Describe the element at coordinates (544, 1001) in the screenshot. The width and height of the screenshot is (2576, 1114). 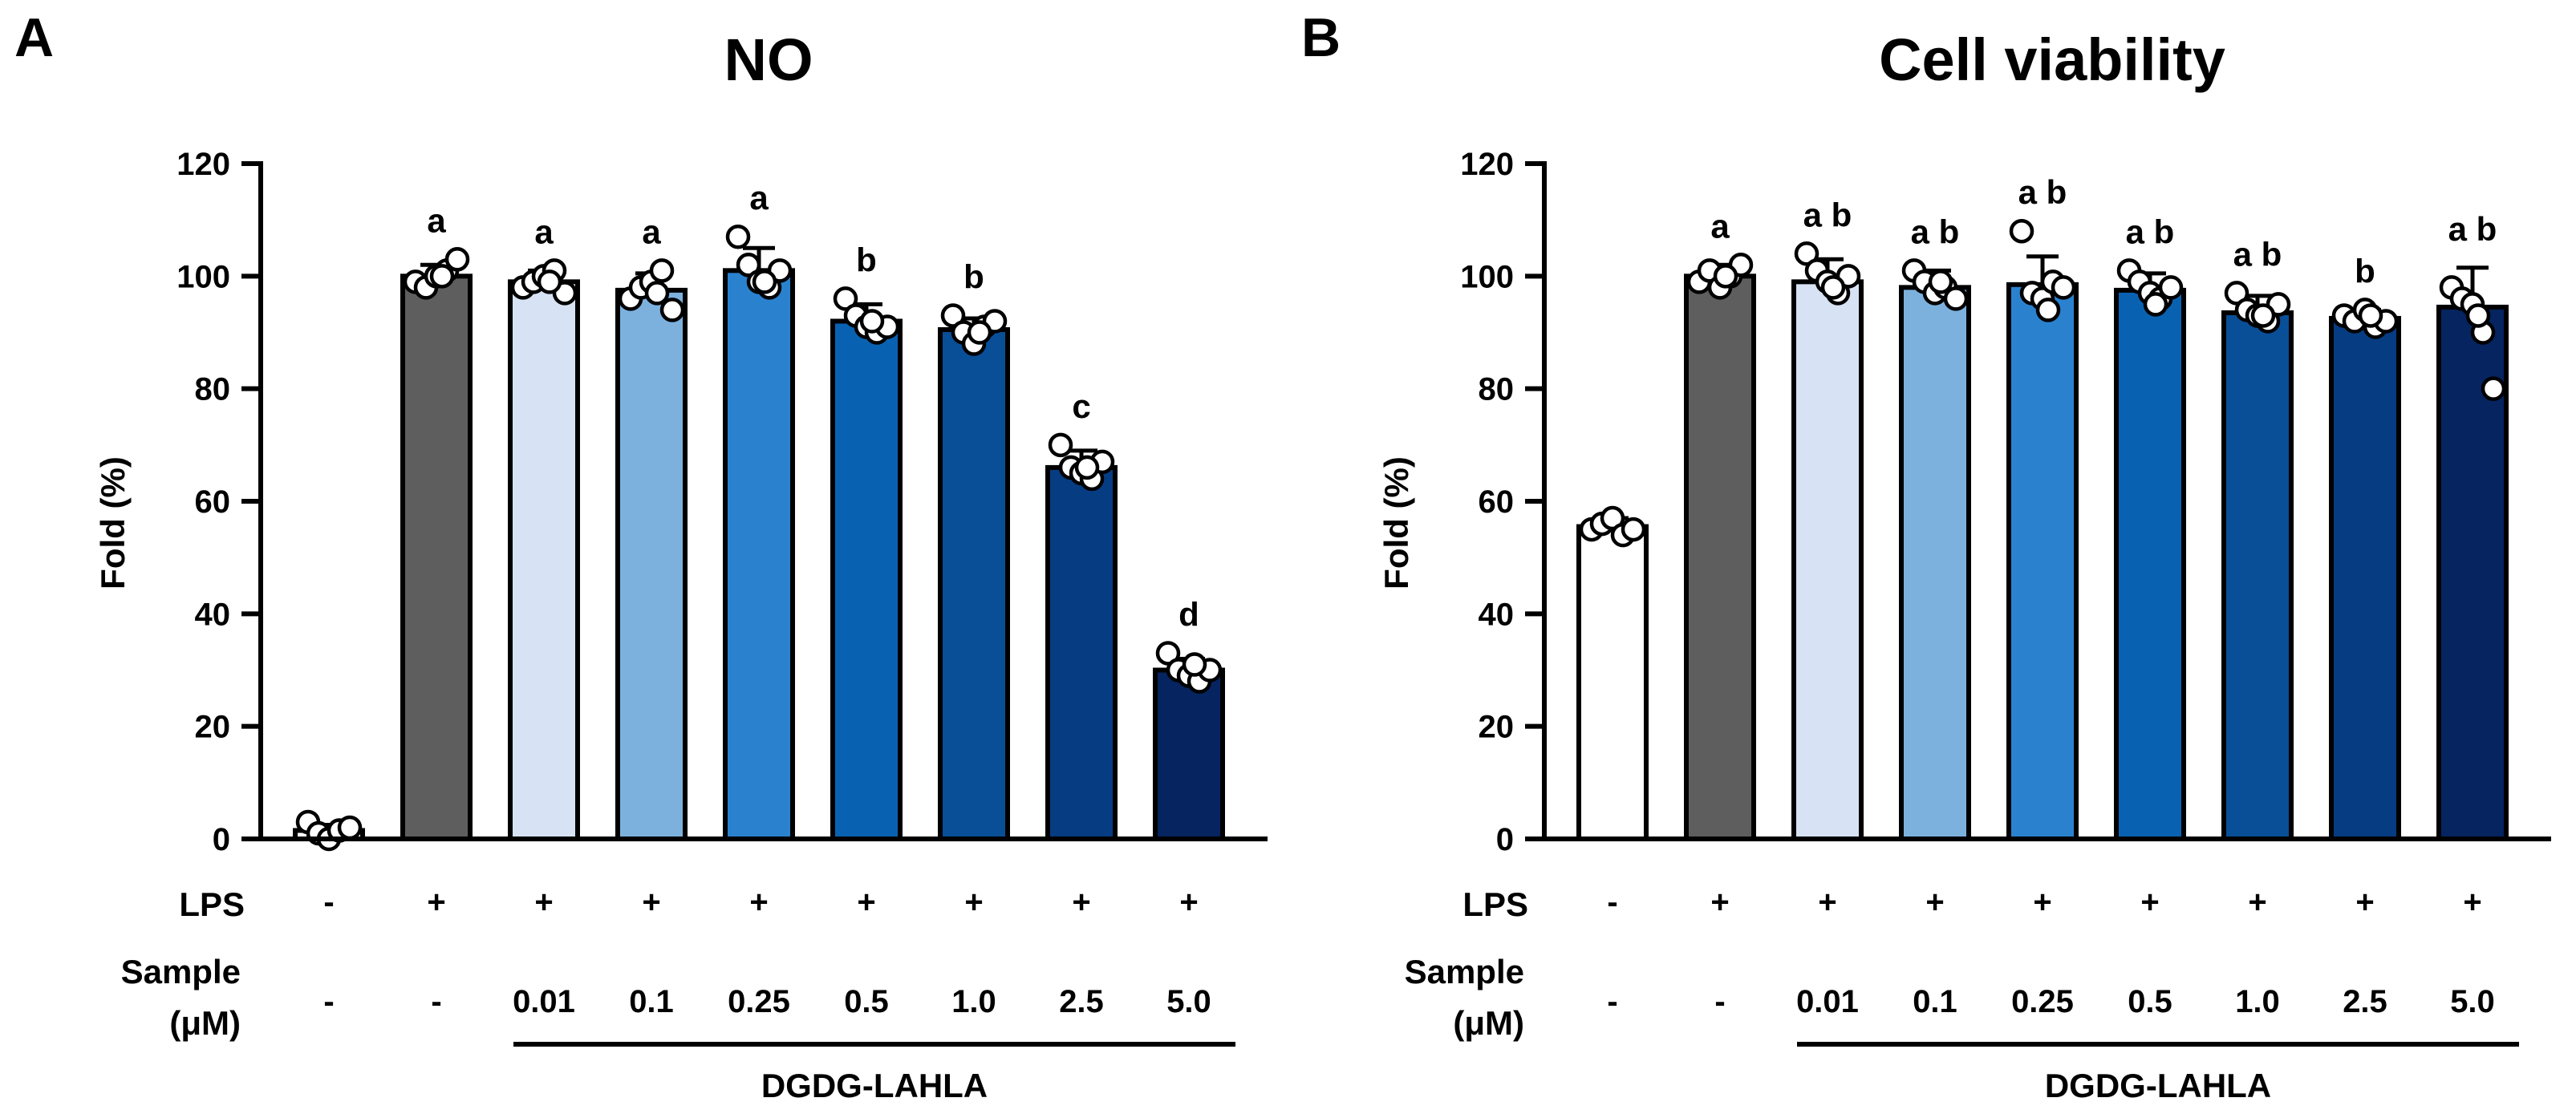
I see `sample-concentration: 0.01` at that location.